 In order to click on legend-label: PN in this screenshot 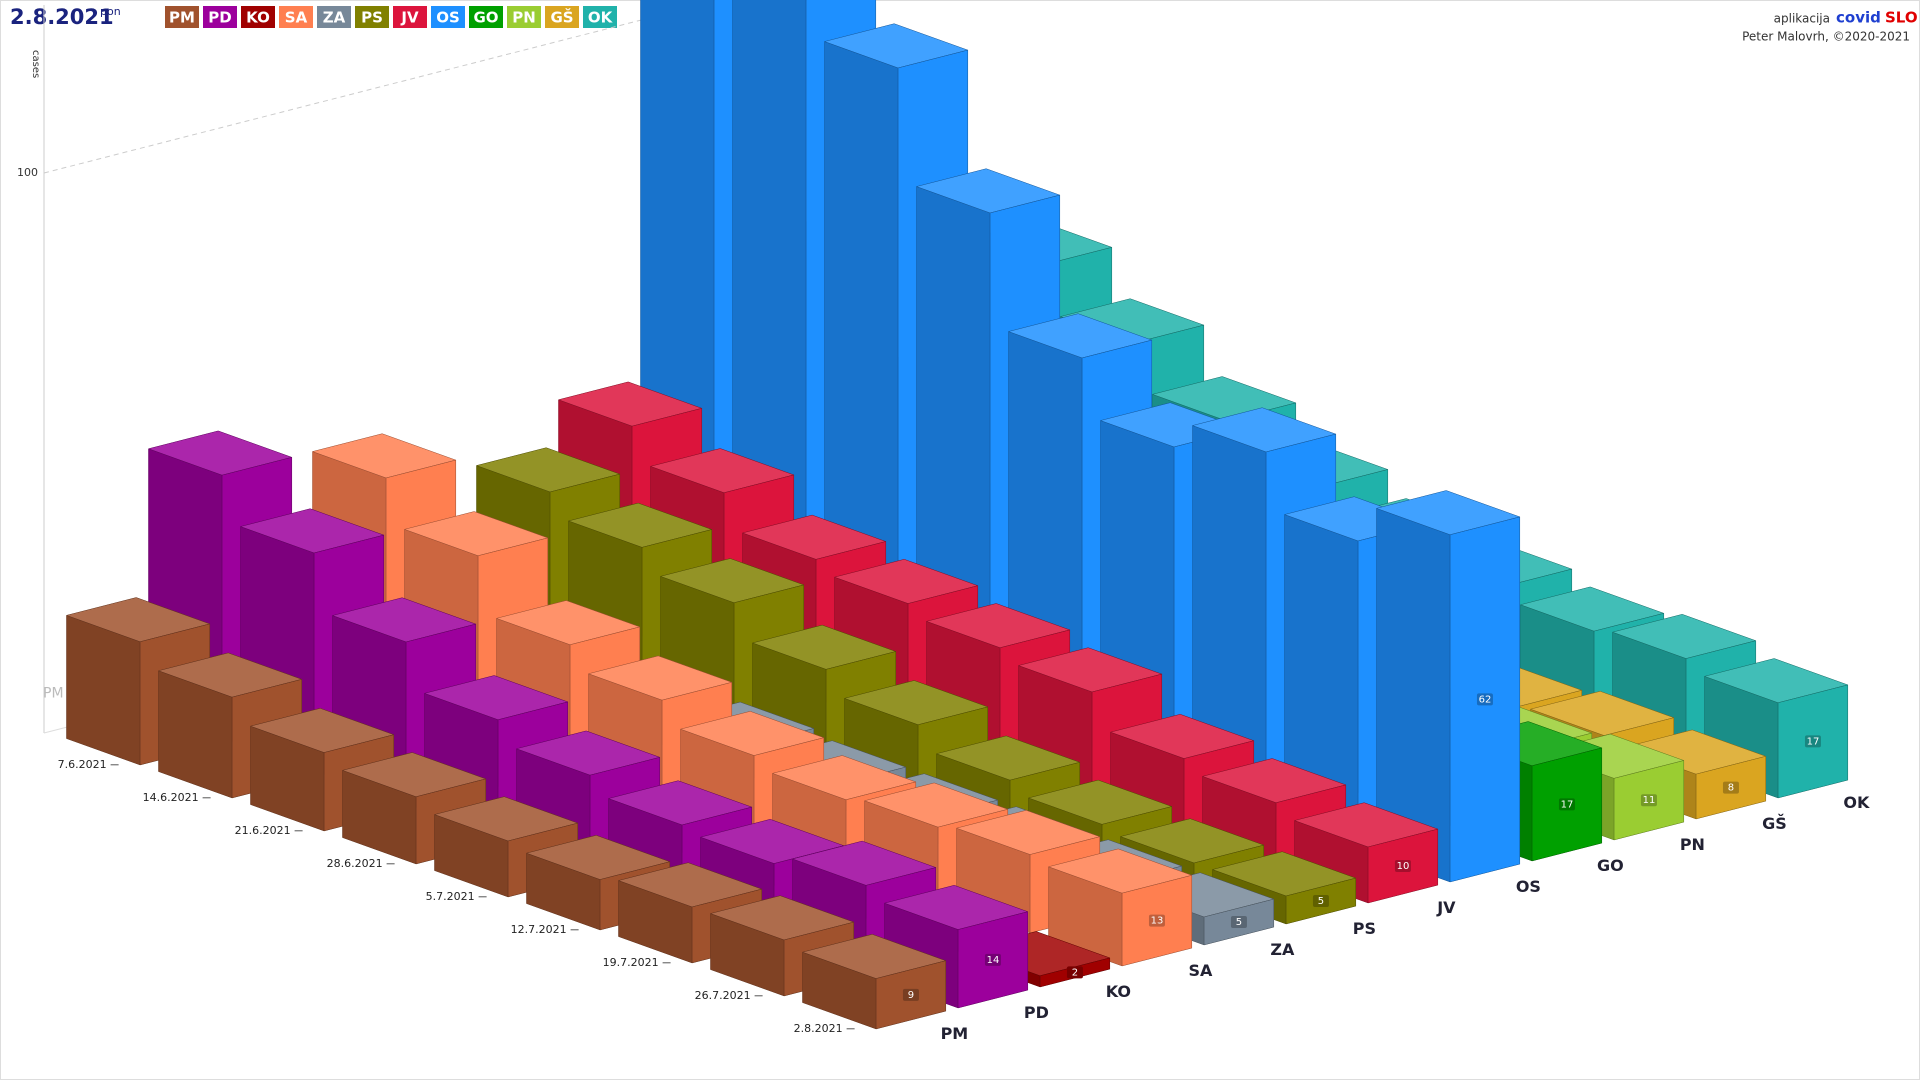, I will do `click(524, 18)`.